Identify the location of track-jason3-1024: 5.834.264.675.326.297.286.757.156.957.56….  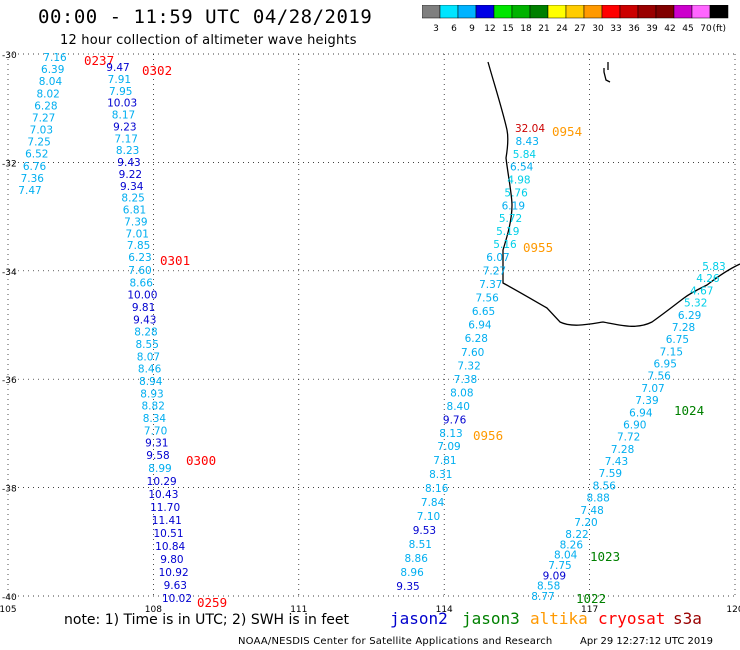
(649, 395).